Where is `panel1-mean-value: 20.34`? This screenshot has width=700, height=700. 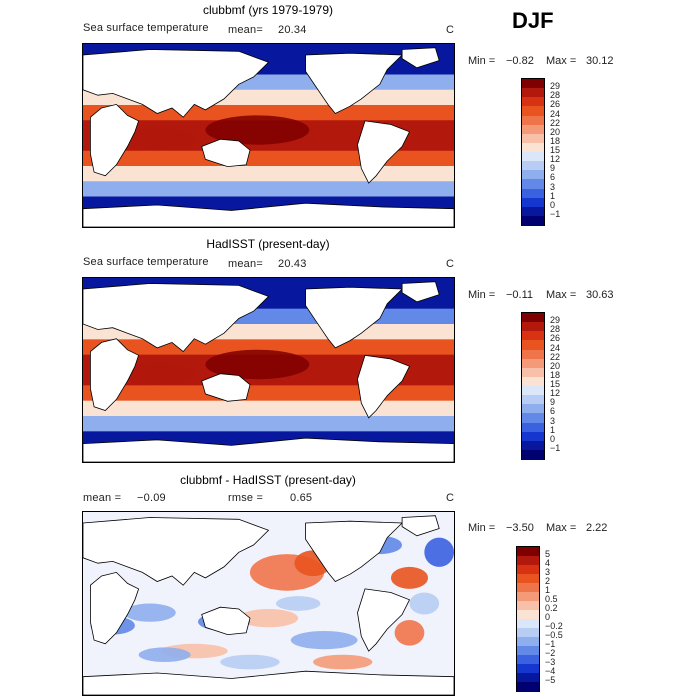 panel1-mean-value: 20.34 is located at coordinates (292, 30).